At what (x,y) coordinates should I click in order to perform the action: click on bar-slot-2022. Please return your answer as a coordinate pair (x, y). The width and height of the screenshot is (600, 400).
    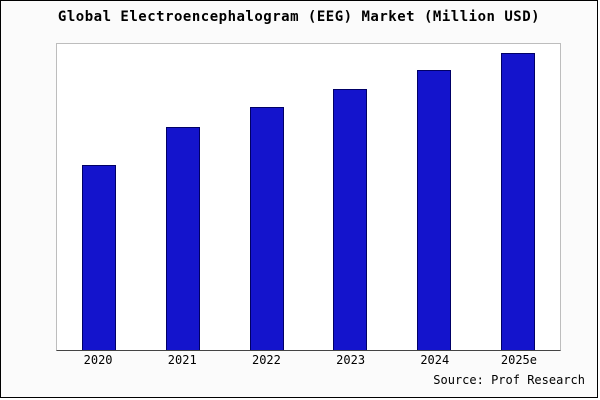
    Looking at the image, I should click on (267, 197).